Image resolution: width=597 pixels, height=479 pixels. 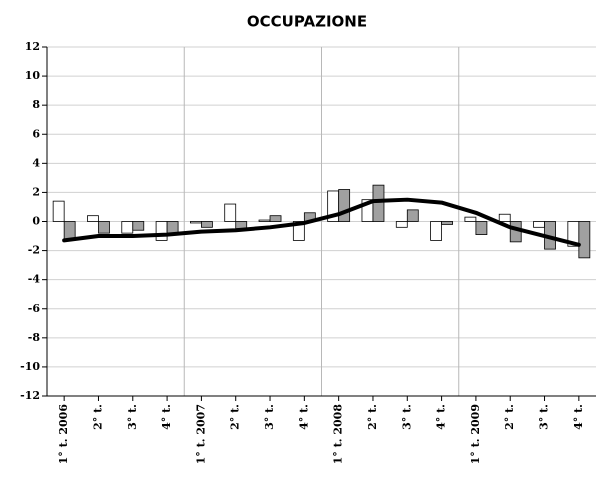 What do you see at coordinates (475, 434) in the screenshot?
I see `x-tick-label: 1° t. 2009` at bounding box center [475, 434].